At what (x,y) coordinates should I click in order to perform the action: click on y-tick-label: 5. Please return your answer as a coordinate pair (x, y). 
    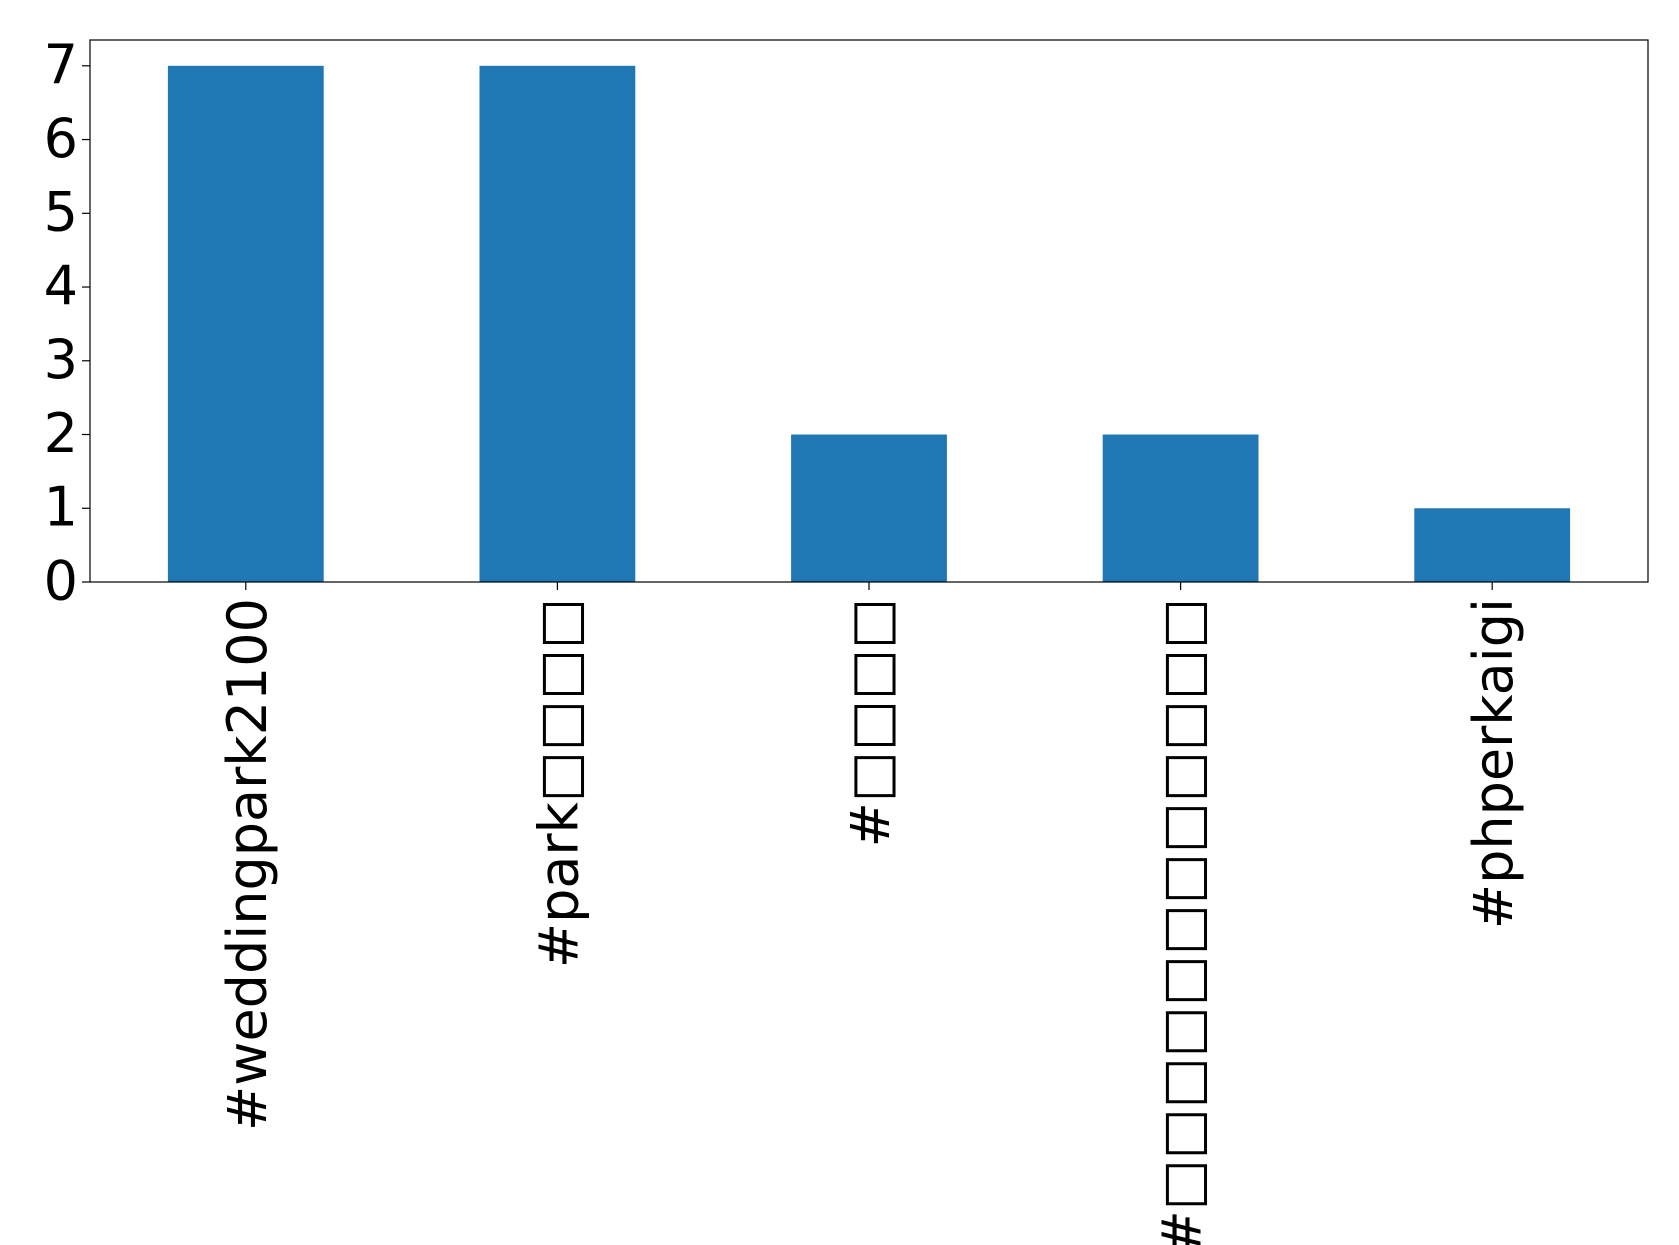
    Looking at the image, I should click on (61, 212).